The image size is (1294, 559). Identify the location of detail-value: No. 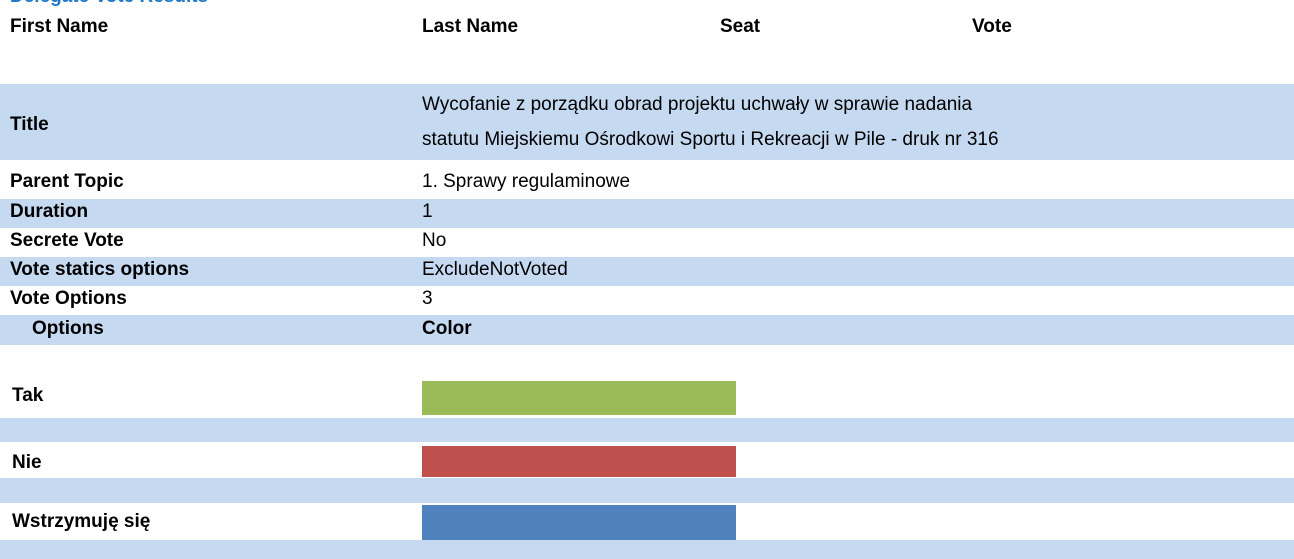
(434, 240).